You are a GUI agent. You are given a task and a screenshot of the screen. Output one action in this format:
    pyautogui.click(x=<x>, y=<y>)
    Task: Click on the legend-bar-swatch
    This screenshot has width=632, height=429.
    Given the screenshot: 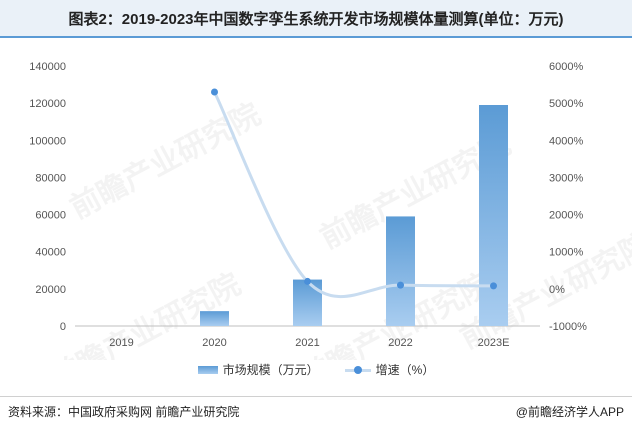 What is the action you would take?
    pyautogui.click(x=207, y=369)
    